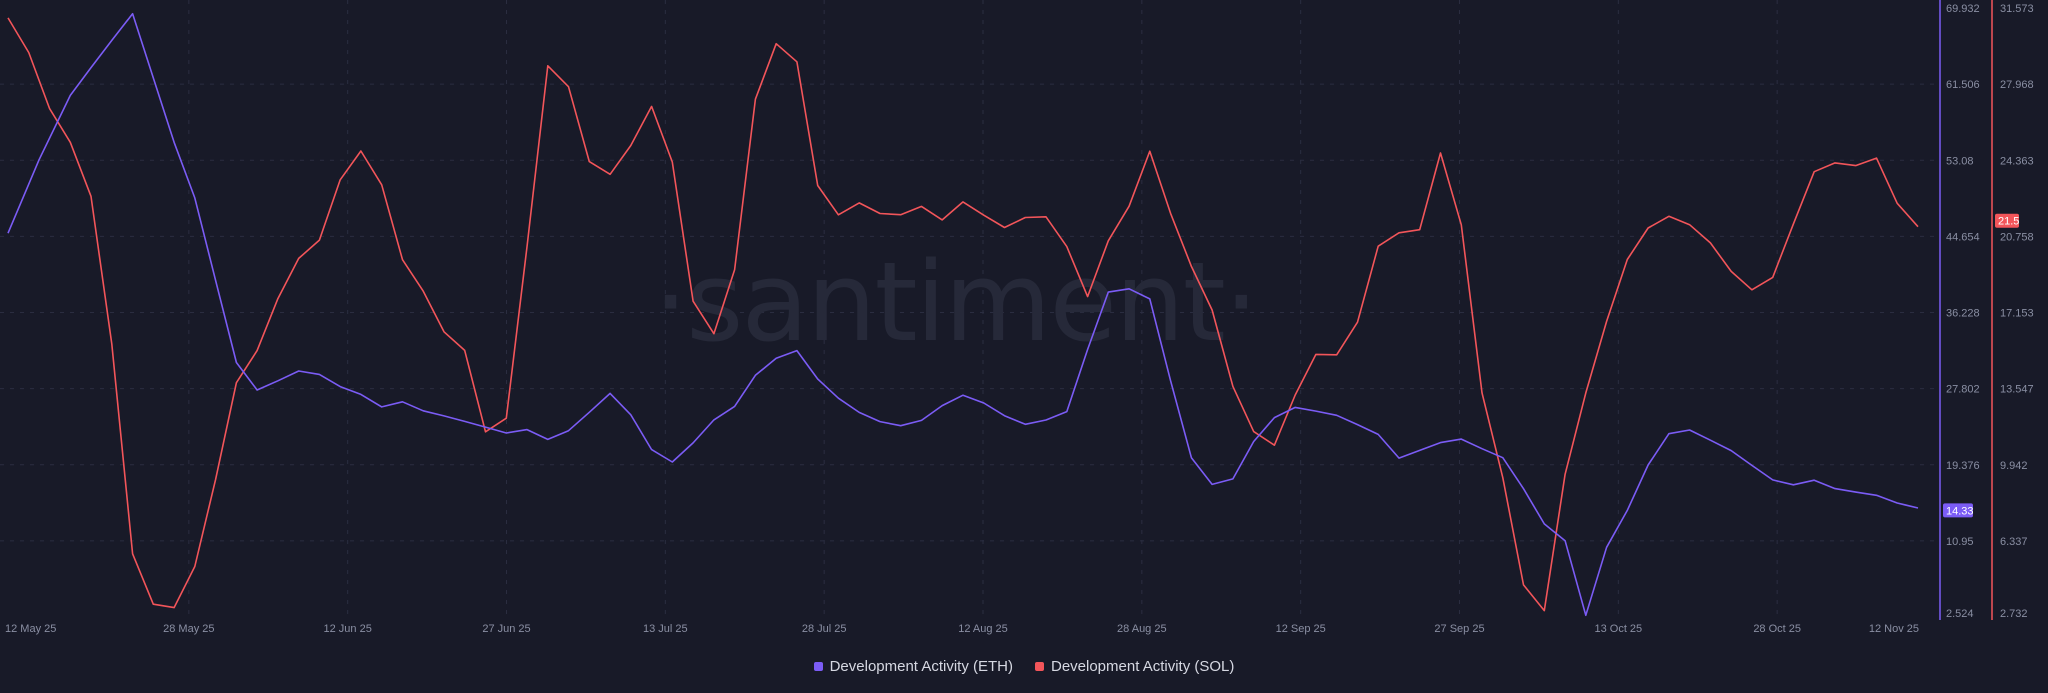 This screenshot has width=2048, height=693. I want to click on legend-eth-label: Development Activity (ETH), so click(921, 666).